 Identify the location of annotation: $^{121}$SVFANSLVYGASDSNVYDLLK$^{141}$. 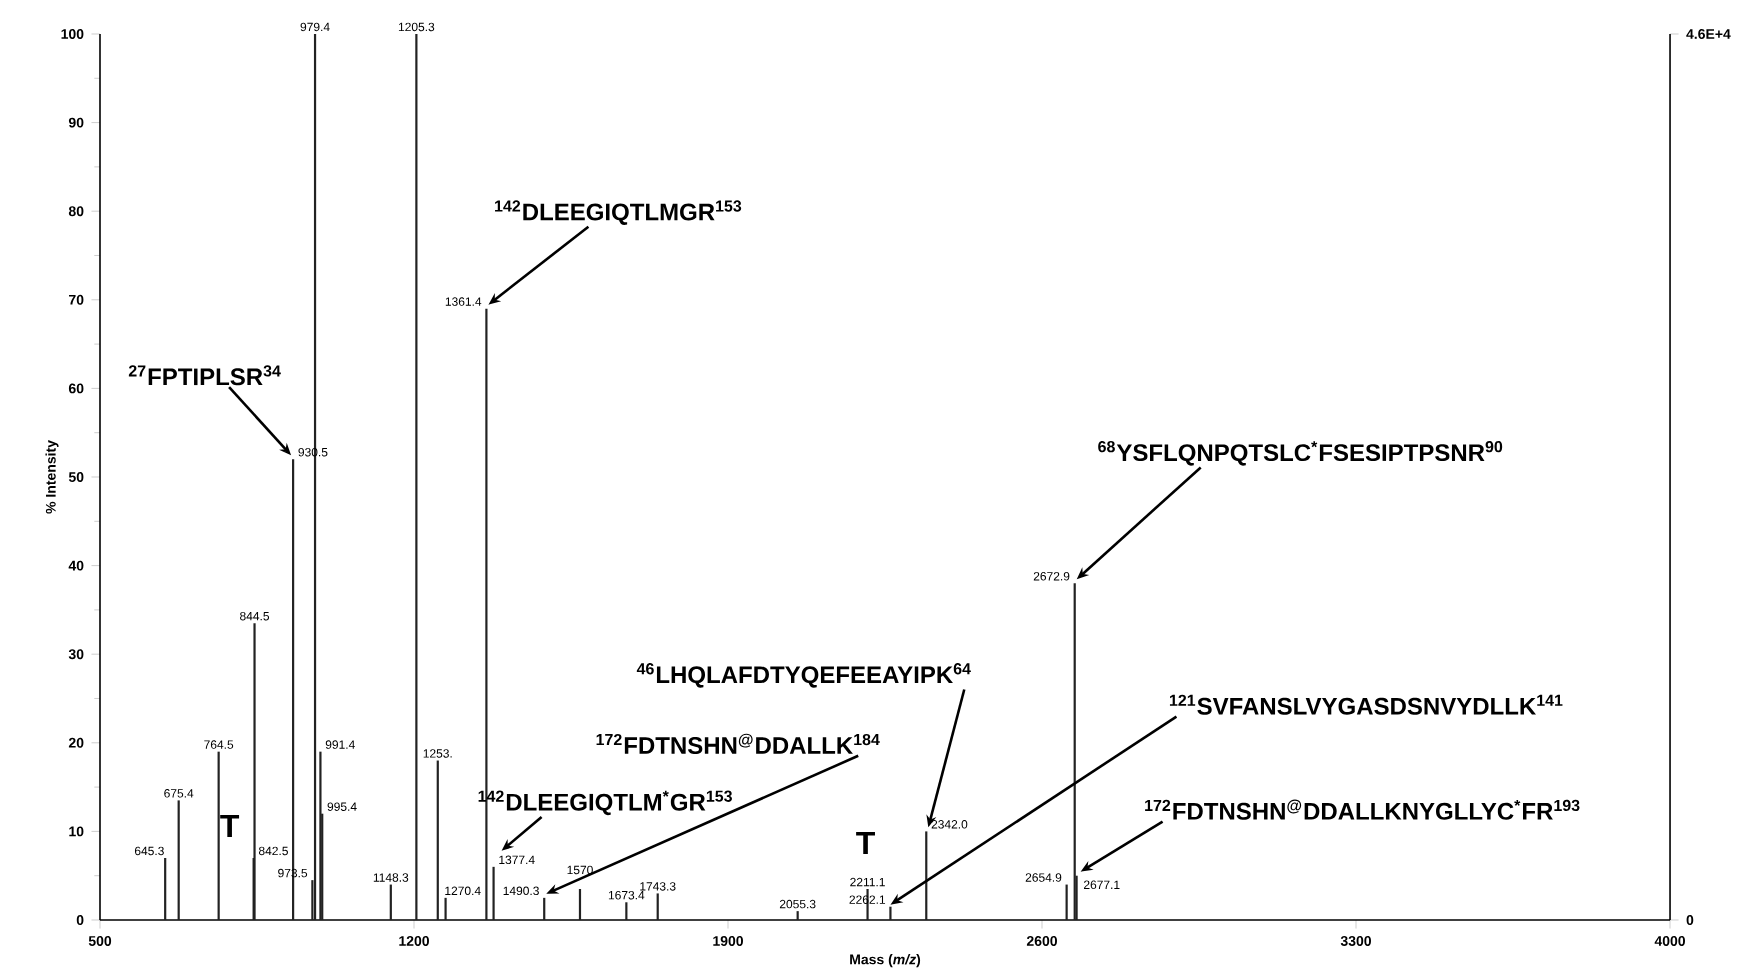
(1366, 704).